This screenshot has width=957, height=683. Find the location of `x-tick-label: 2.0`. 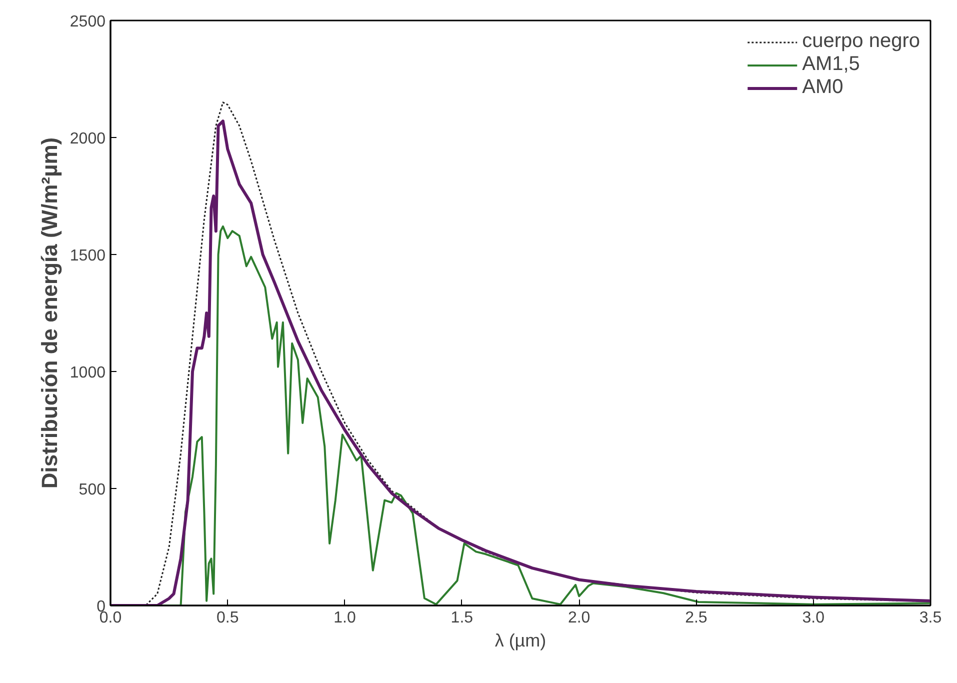

x-tick-label: 2.0 is located at coordinates (579, 618).